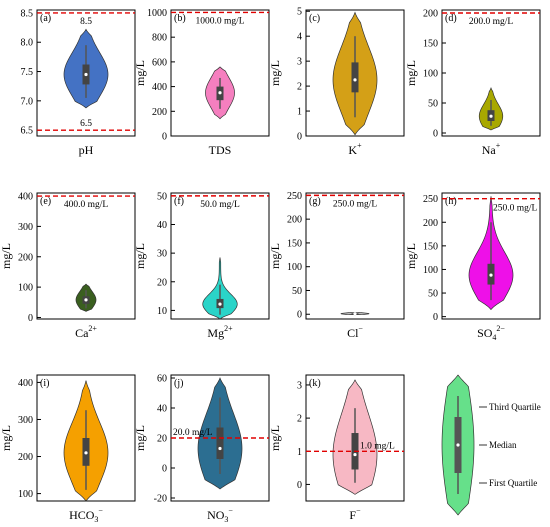 Image resolution: width=550 pixels, height=527 pixels. What do you see at coordinates (472, 267) in the screenshot?
I see `panel-h: 0 50 100 150 200 250 mg/L (h) 250.0 mg/L SO42−` at bounding box center [472, 267].